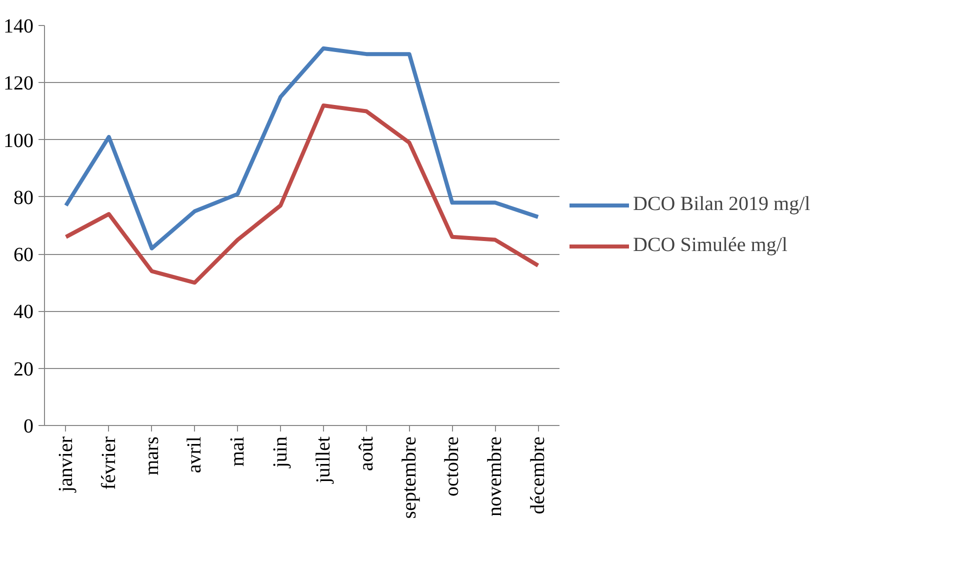  Describe the element at coordinates (24, 197) in the screenshot. I see `y-tick-label: 80` at that location.